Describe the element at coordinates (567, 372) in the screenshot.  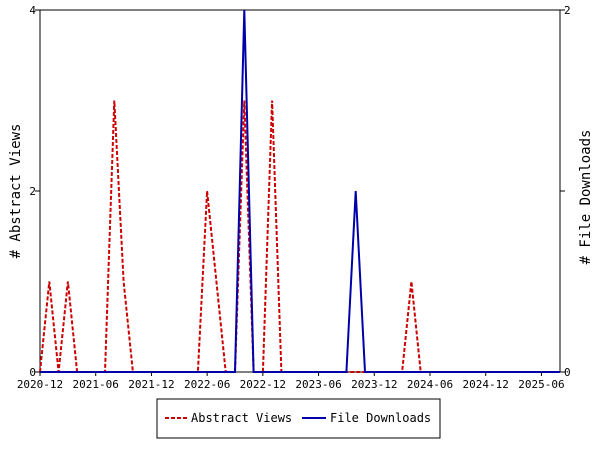
I see `y-right-tick-label: 0` at that location.